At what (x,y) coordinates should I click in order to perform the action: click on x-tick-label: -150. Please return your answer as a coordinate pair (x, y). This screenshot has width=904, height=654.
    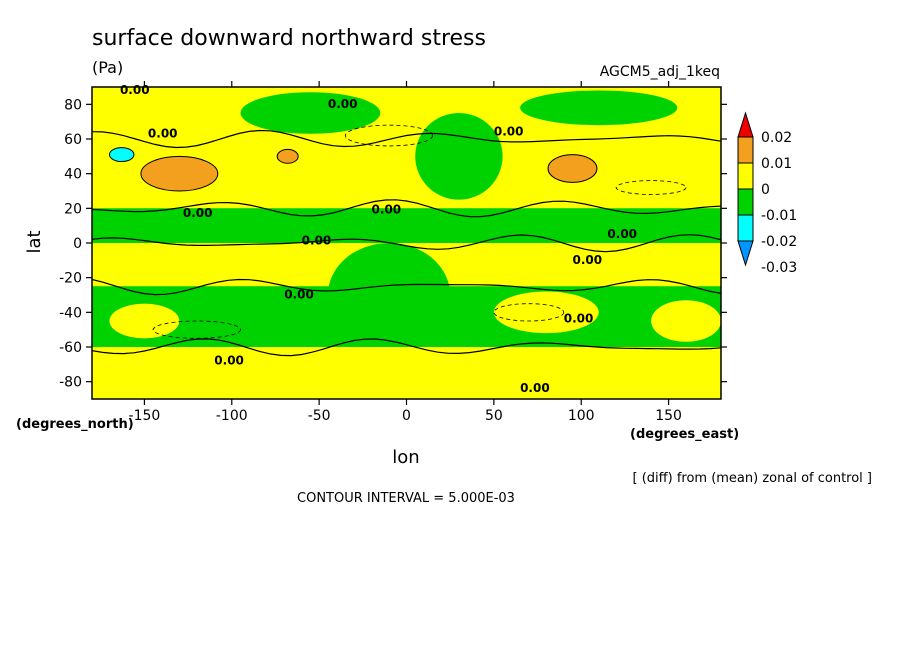
    Looking at the image, I should click on (145, 416).